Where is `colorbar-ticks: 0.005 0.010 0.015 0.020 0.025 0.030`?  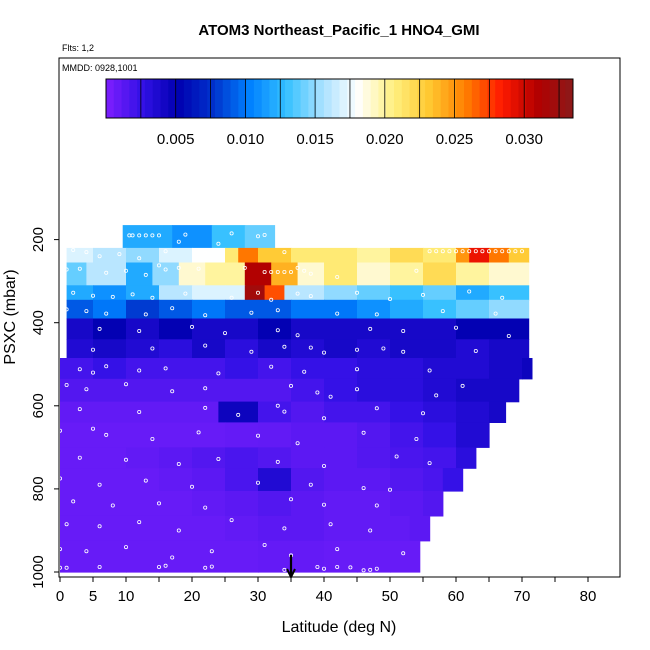 colorbar-ticks: 0.005 0.010 0.015 0.020 0.025 0.030 is located at coordinates (350, 113).